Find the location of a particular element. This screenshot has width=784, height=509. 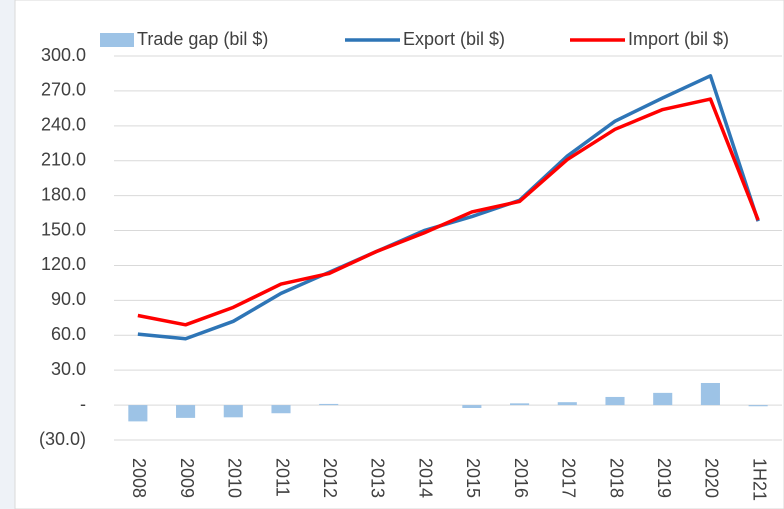

x-tick-label: 2019 is located at coordinates (664, 478).